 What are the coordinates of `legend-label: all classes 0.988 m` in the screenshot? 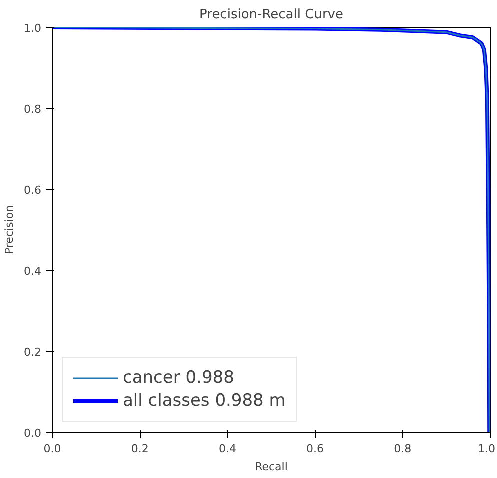 It's located at (204, 401).